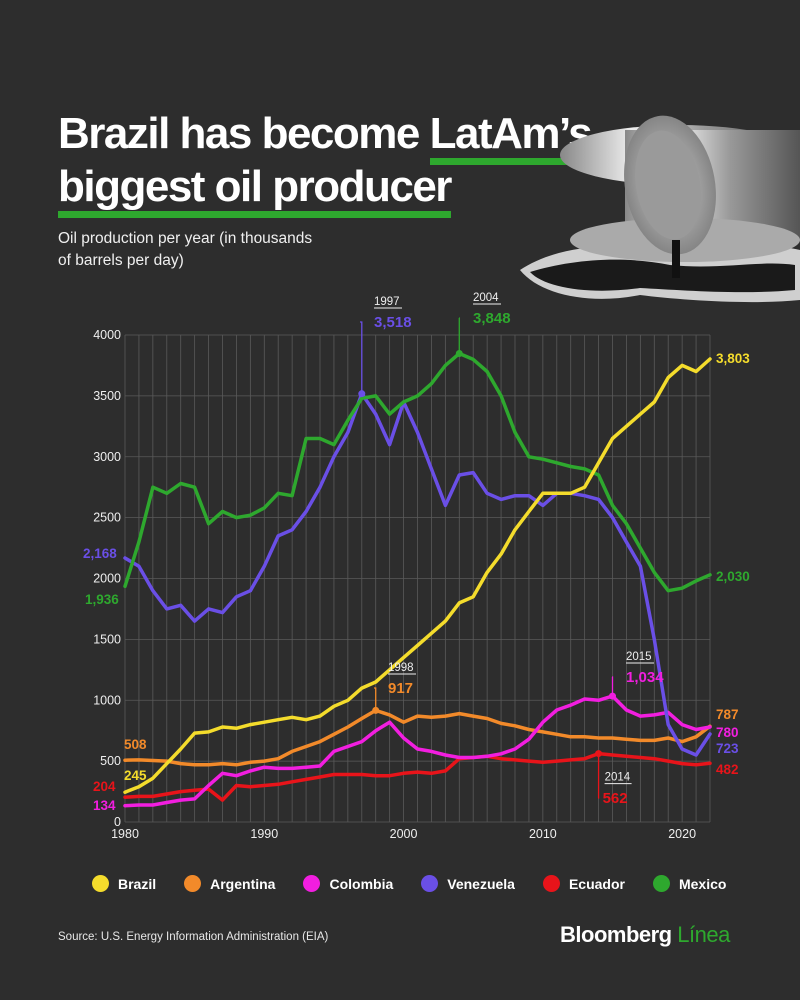  What do you see at coordinates (404, 834) in the screenshot?
I see `x-tick-label: 2000` at bounding box center [404, 834].